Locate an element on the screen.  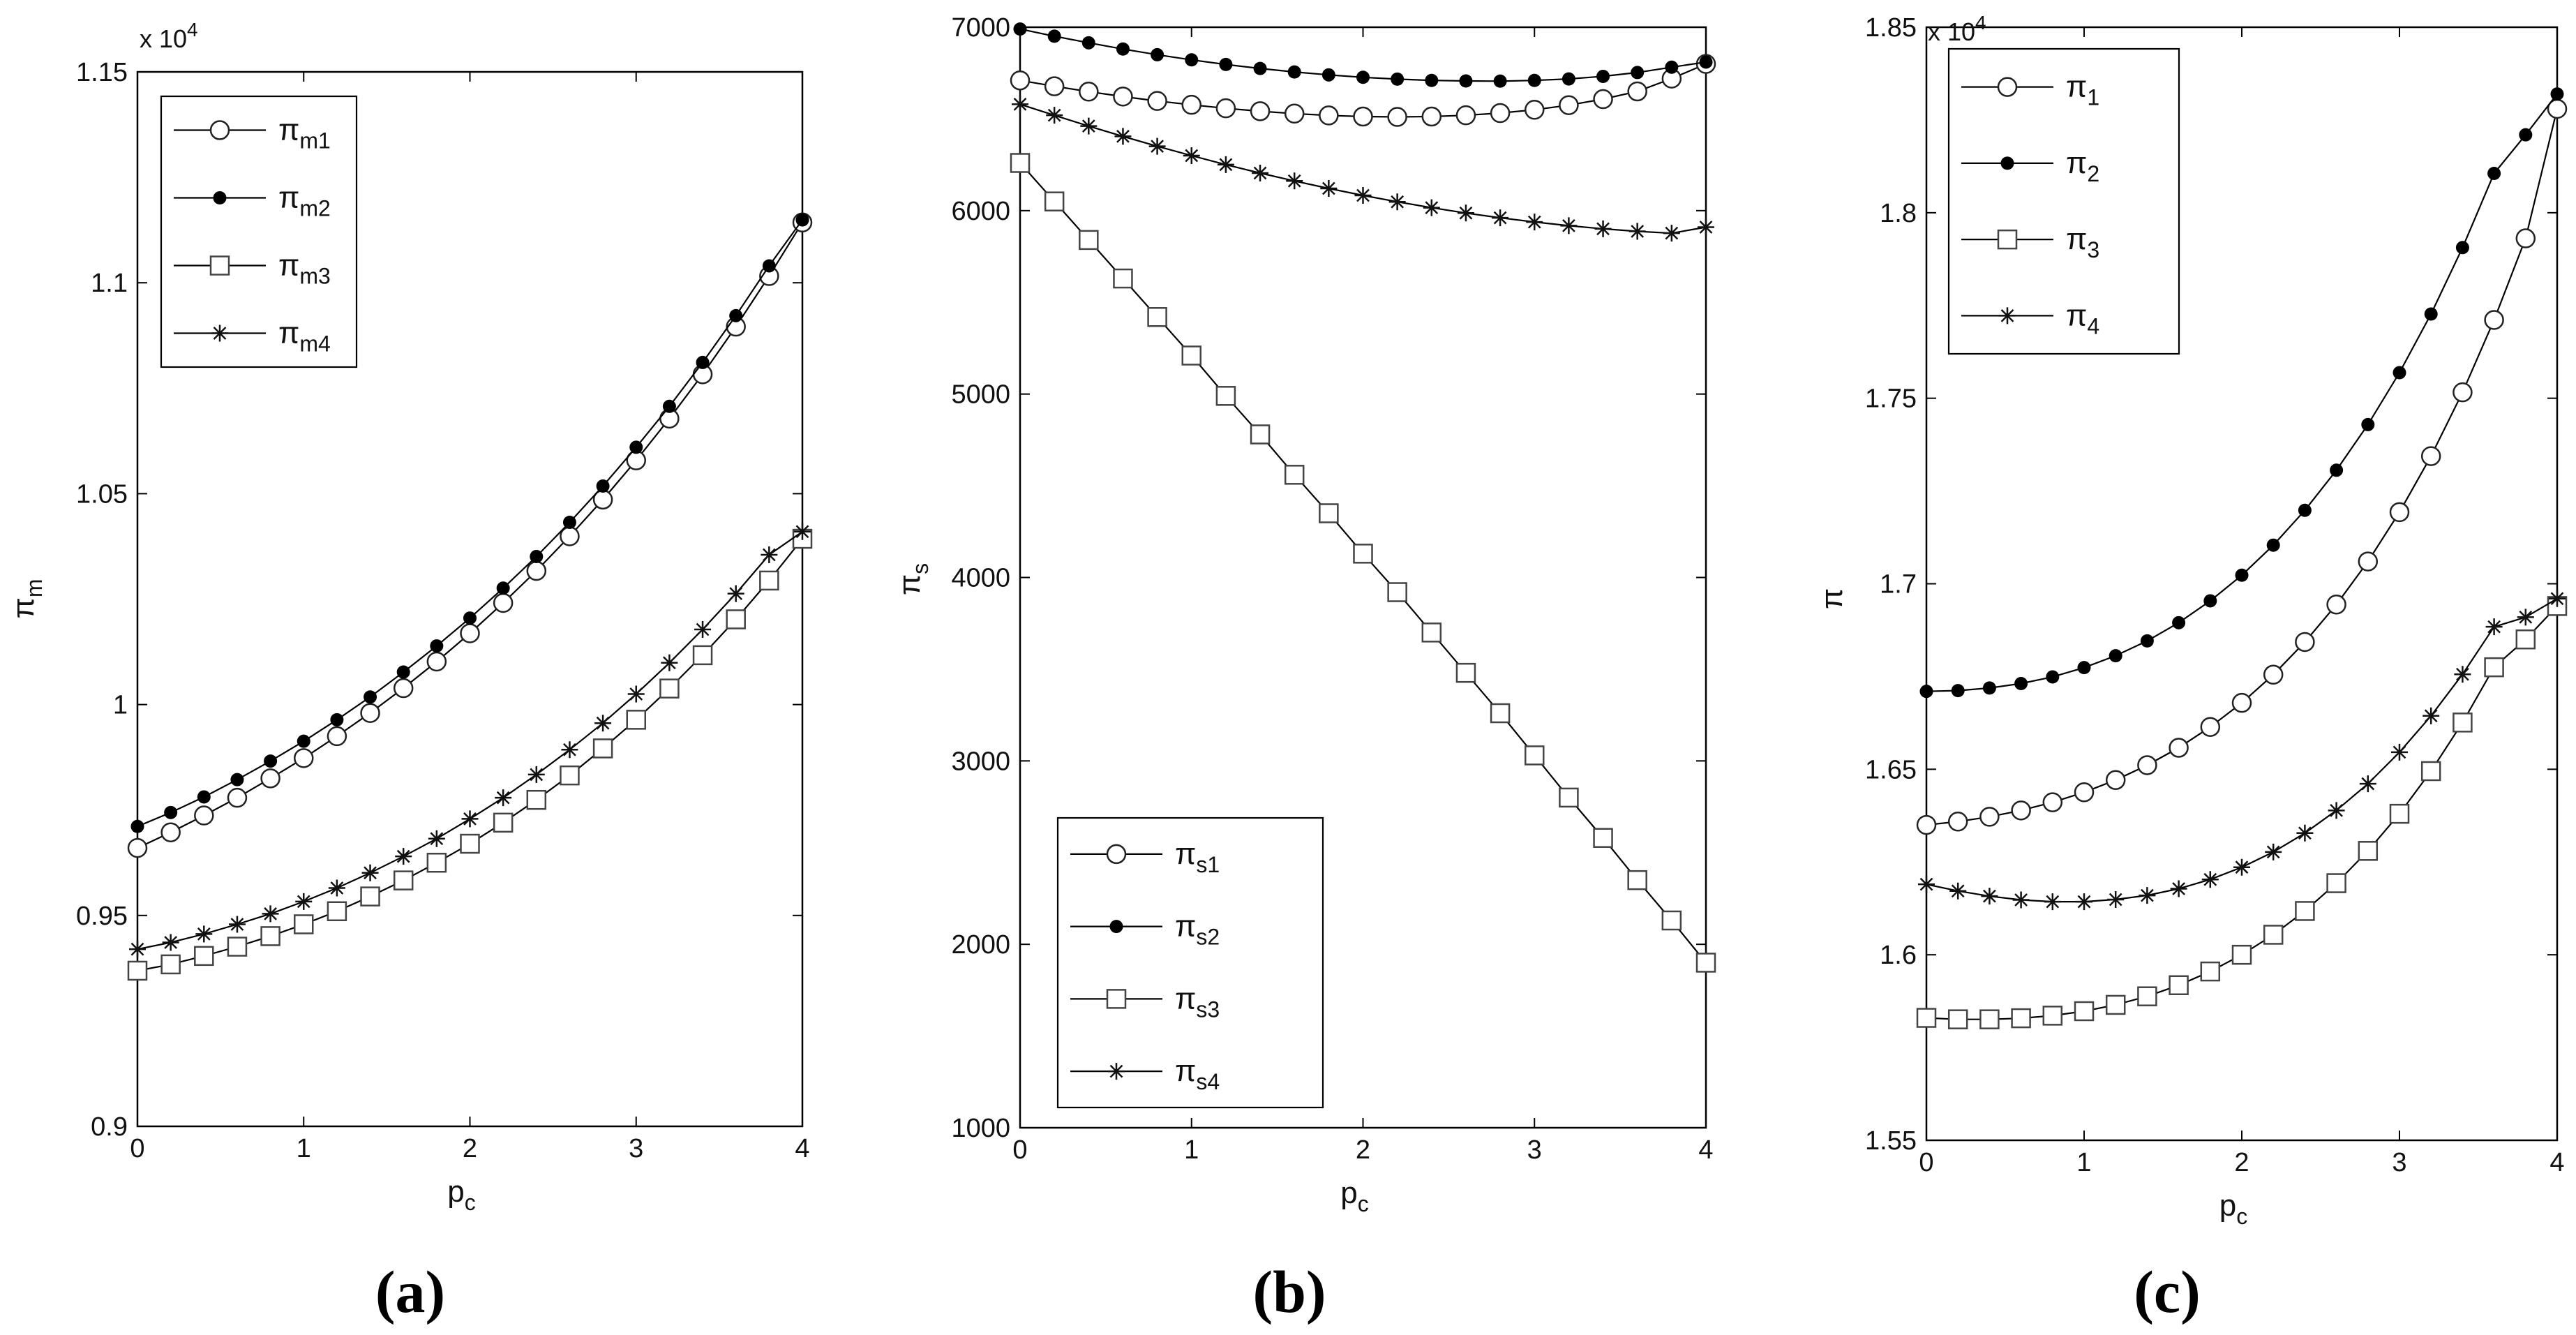
legend-label: π2 is located at coordinates (2082, 166).